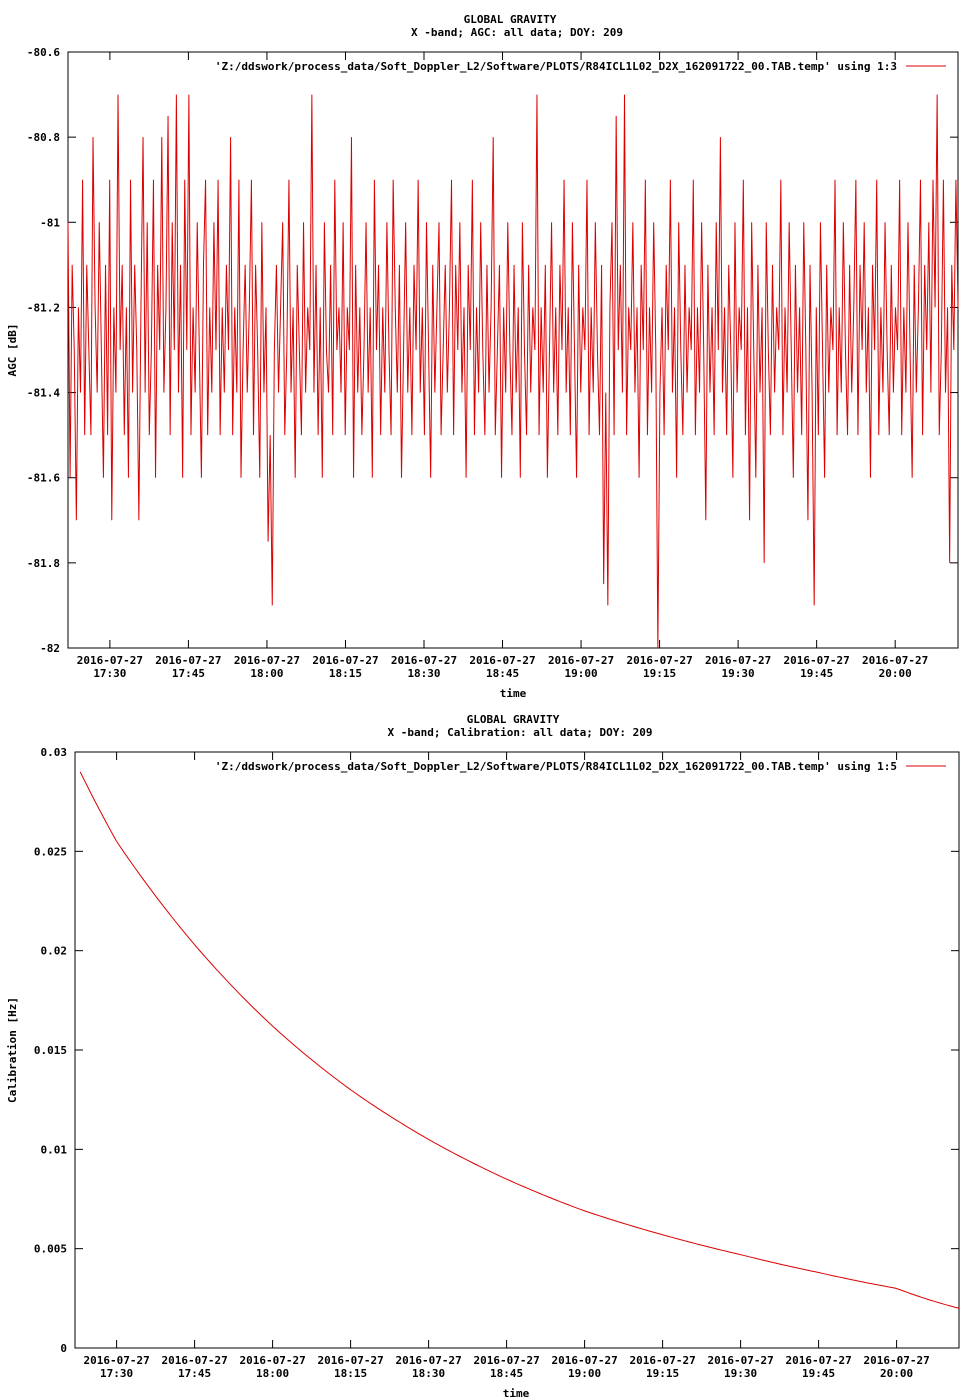 The height and width of the screenshot is (1400, 980). Describe the element at coordinates (816, 673) in the screenshot. I see `agc-xtick-time: 19:45` at that location.